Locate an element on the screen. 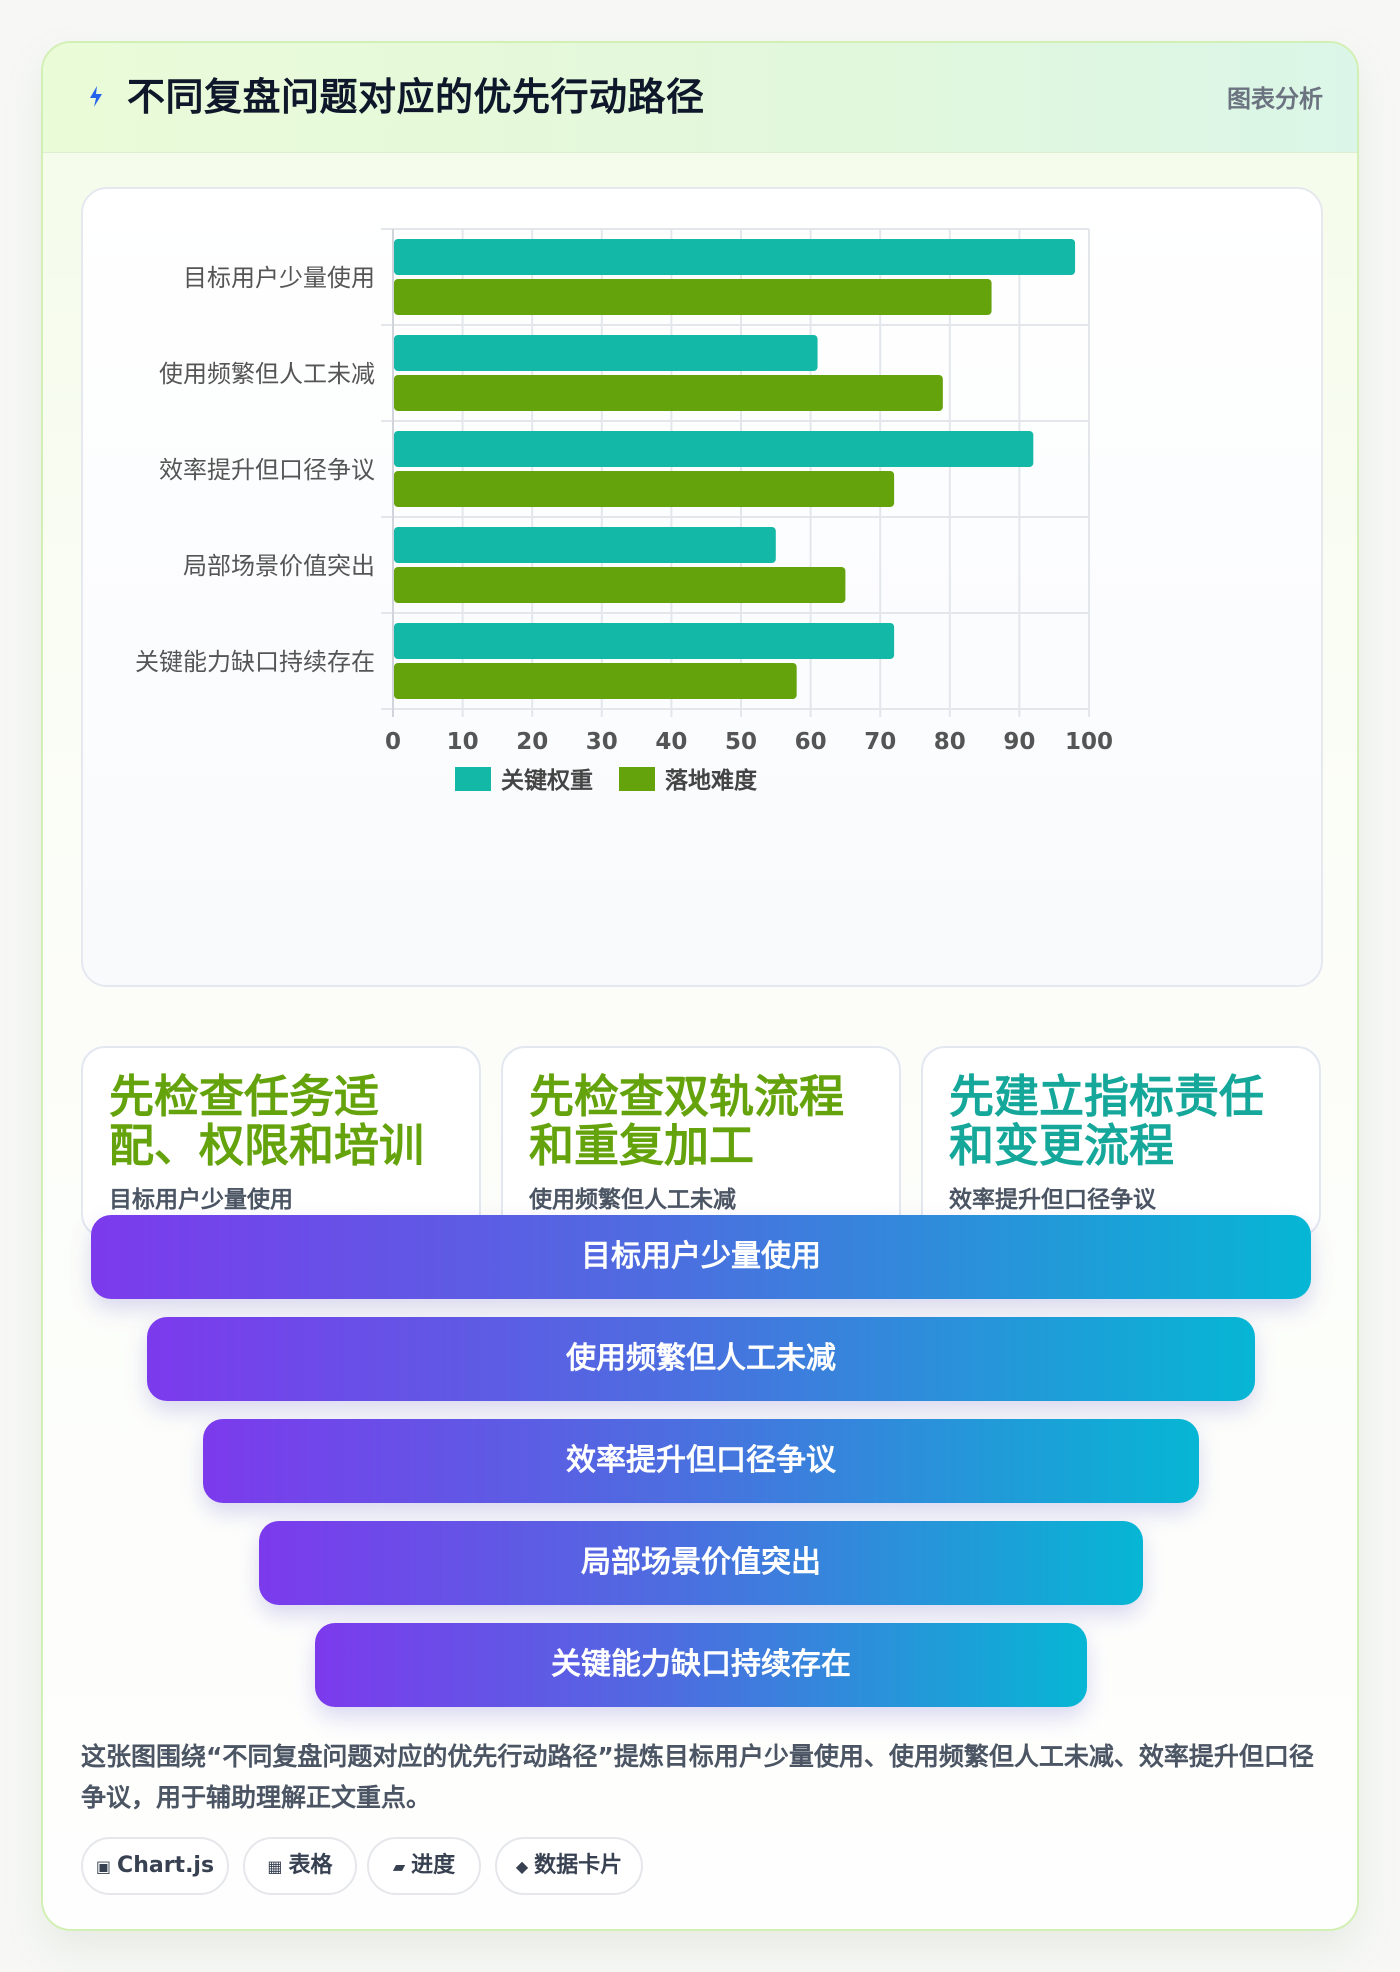 This screenshot has height=1972, width=1400. y-tick-label: 使用频繁但人工未减 is located at coordinates (267, 374).